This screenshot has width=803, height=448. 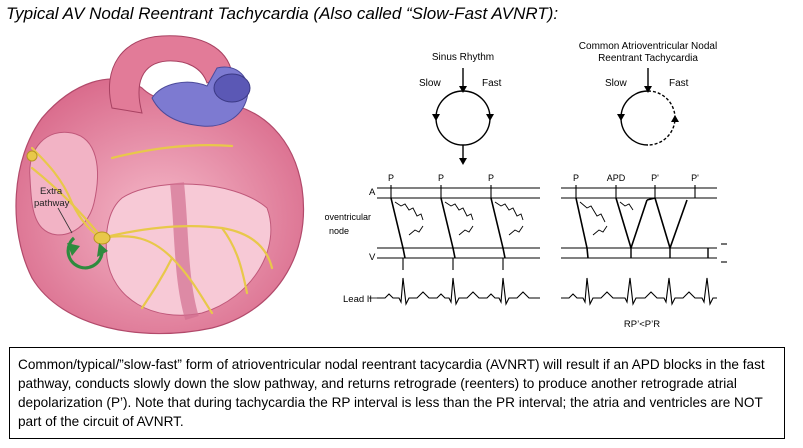 What do you see at coordinates (695, 178) in the screenshot?
I see `p-prime-label-2: P'` at bounding box center [695, 178].